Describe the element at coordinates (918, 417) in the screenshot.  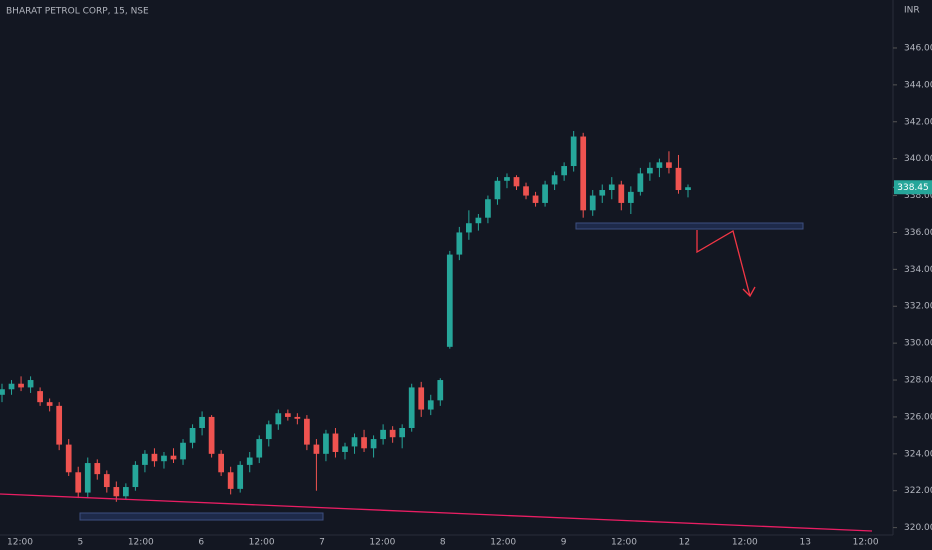
I see `y-tick-label: 326.00` at that location.